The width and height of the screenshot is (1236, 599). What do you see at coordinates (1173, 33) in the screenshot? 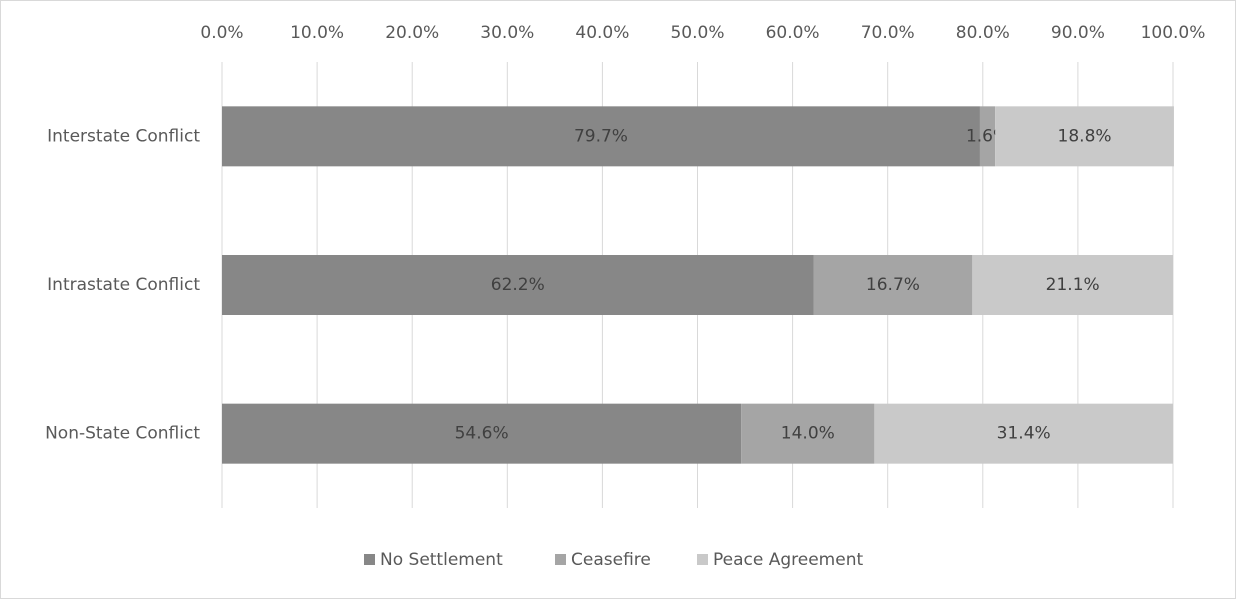
I see `x-tick-label: 100.0%` at bounding box center [1173, 33].